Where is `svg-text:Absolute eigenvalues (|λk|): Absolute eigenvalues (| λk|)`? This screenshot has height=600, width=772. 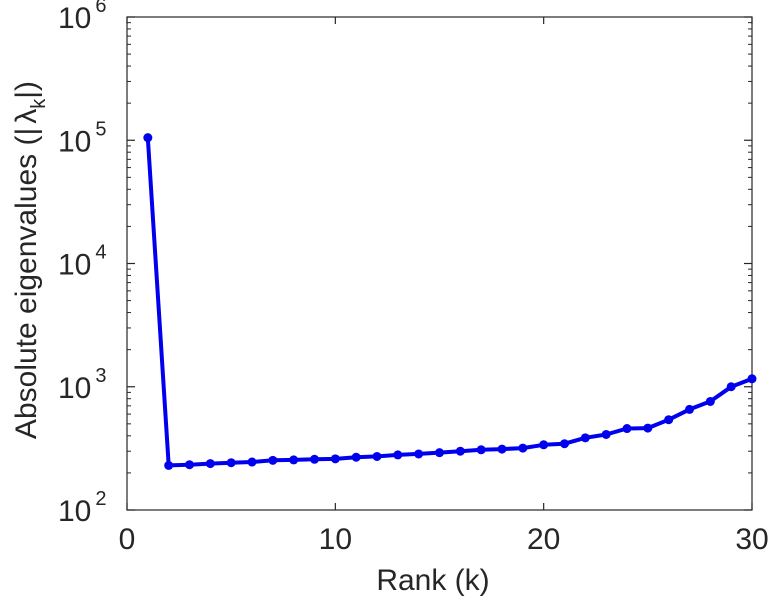 svg-text:Absolute eigenvalues (|λk|): Absolute eigenvalues (| λk|) is located at coordinates (30, 260).